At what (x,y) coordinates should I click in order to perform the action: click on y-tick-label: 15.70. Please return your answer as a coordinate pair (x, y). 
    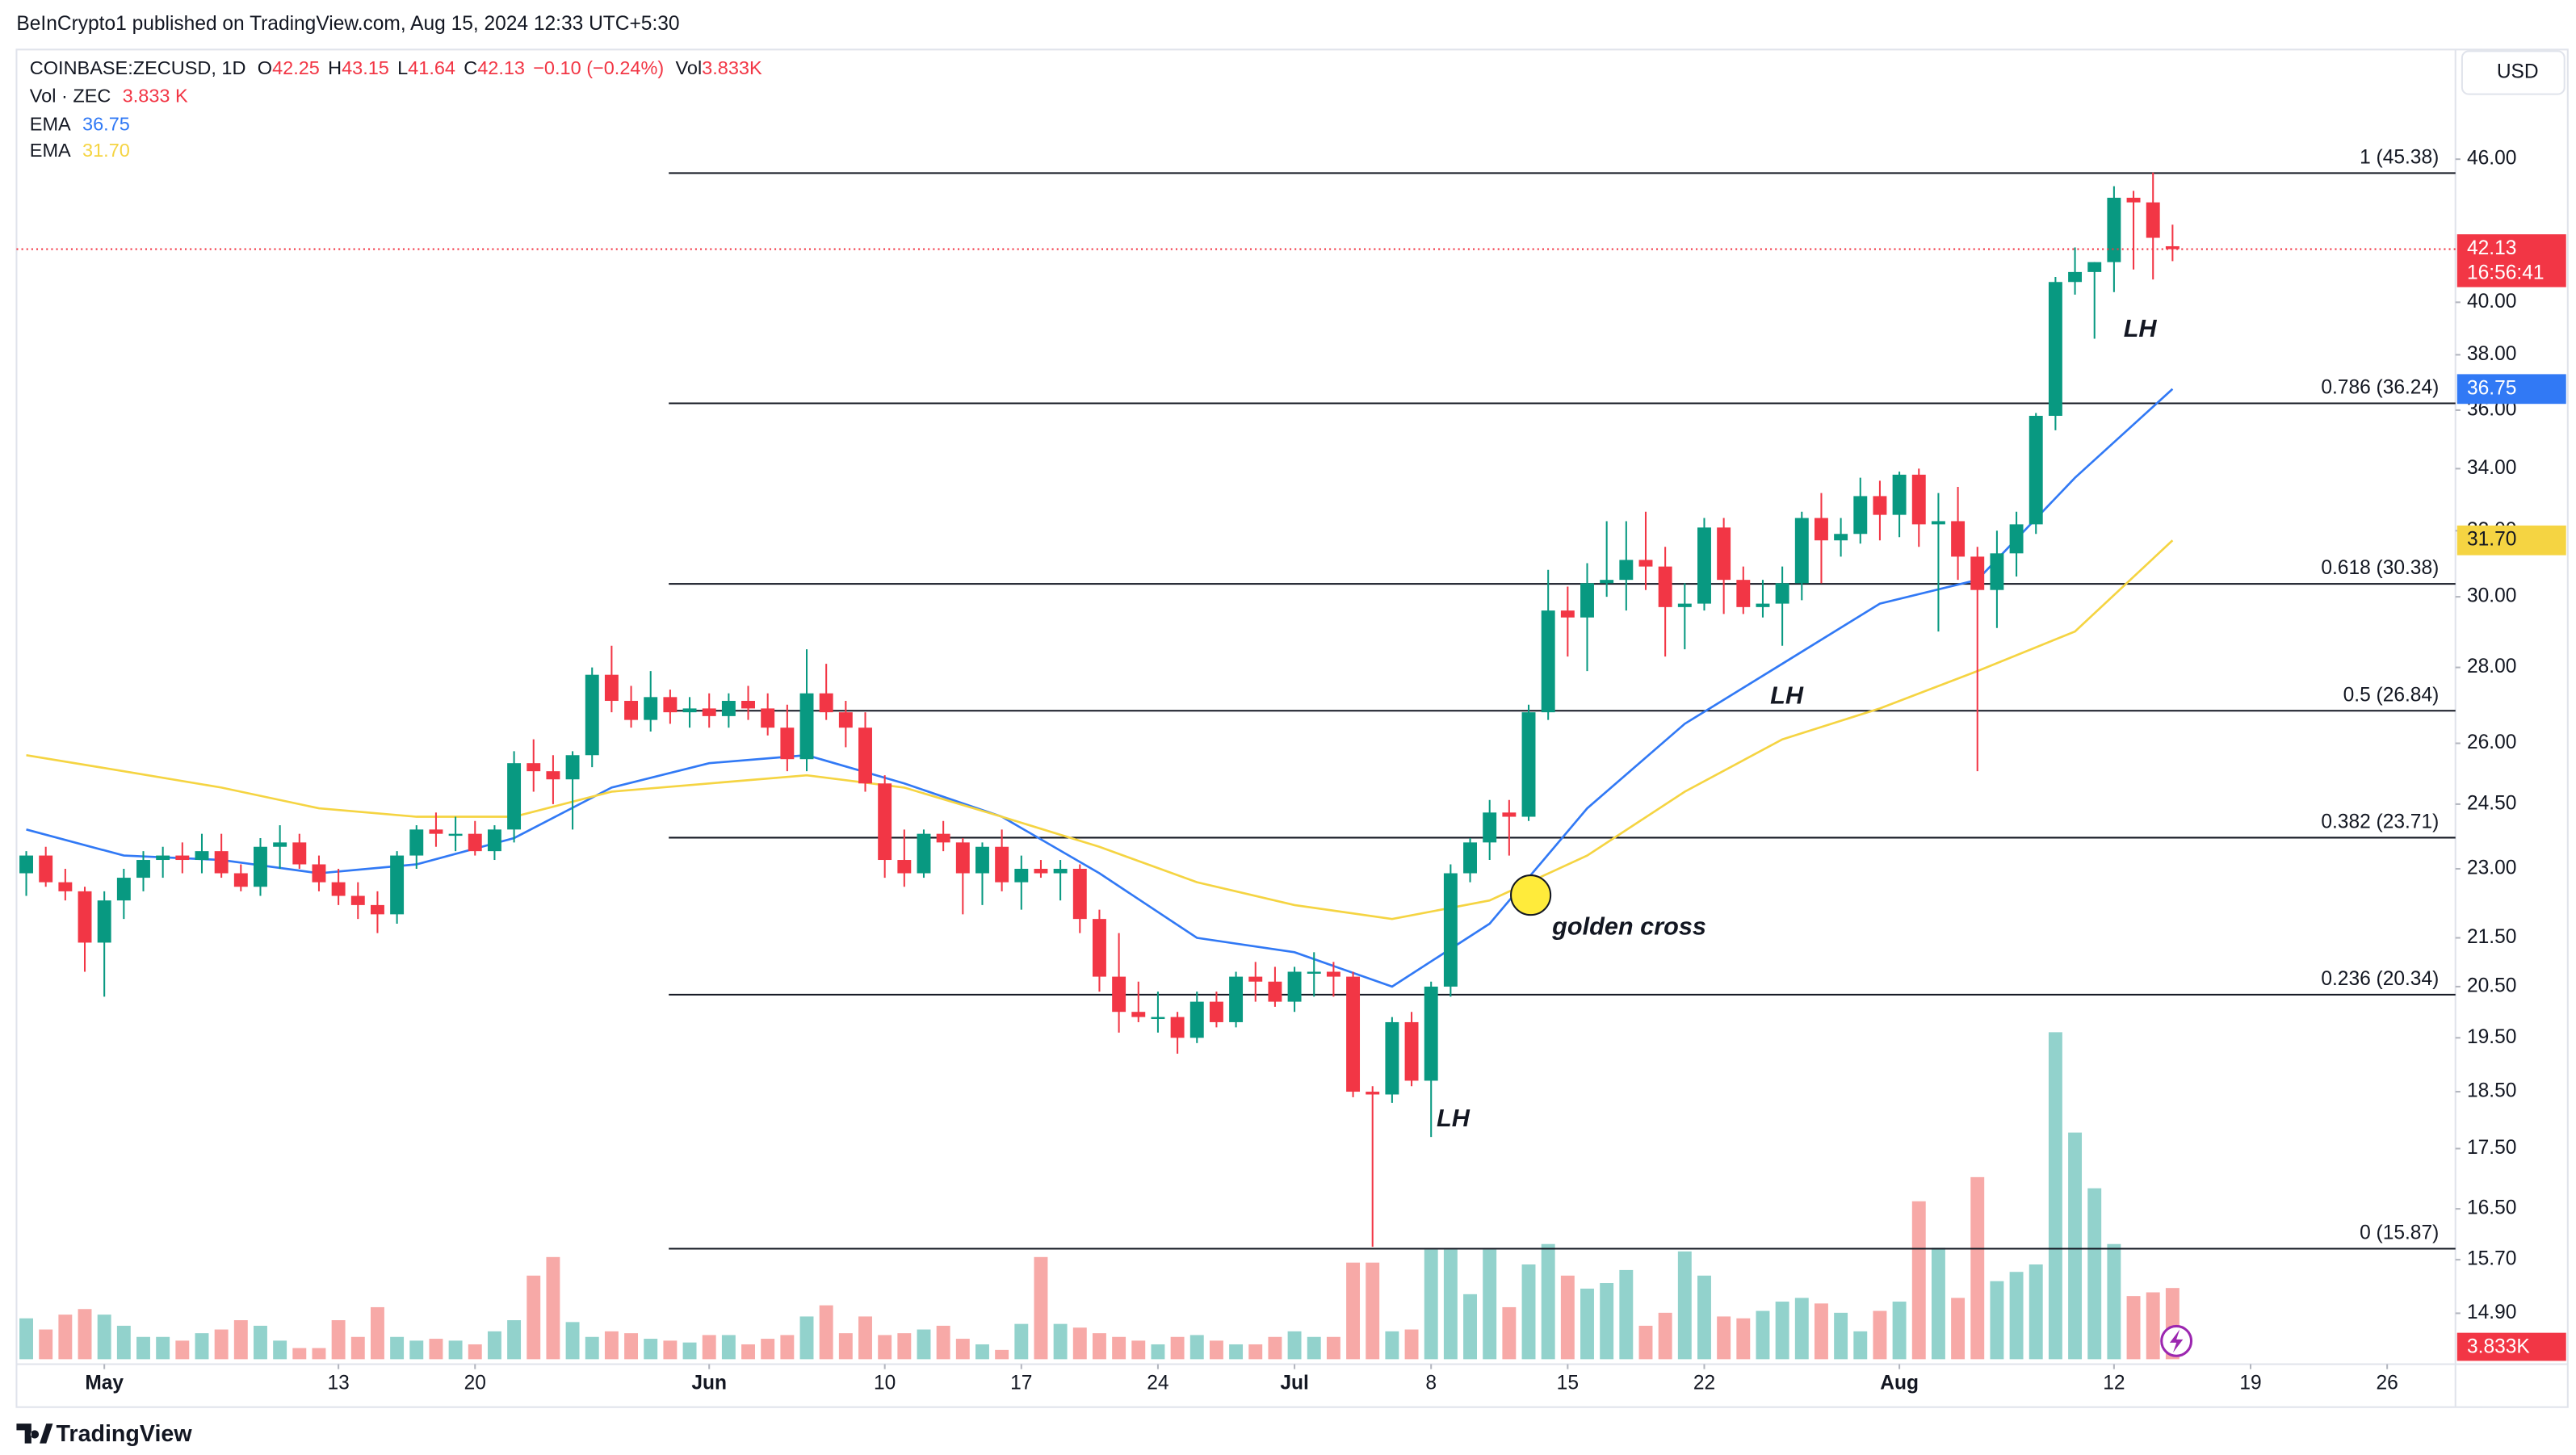
    Looking at the image, I should click on (2491, 1259).